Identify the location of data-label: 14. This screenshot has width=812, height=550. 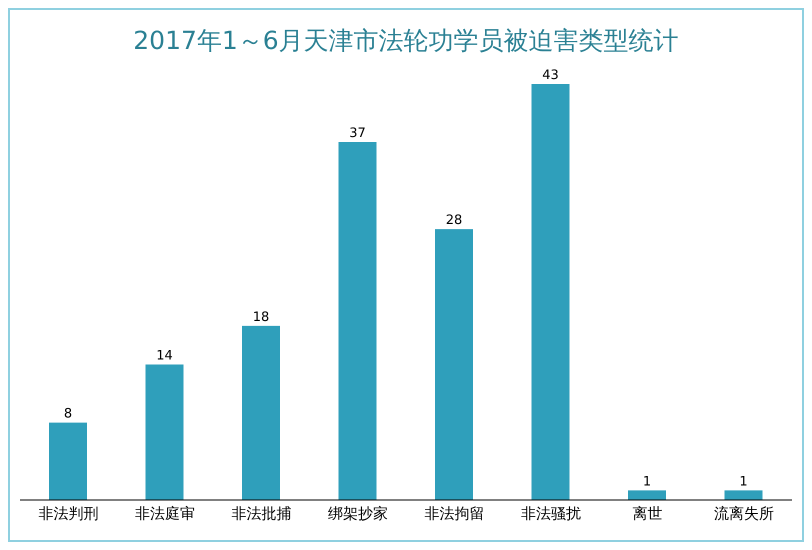
(164, 356).